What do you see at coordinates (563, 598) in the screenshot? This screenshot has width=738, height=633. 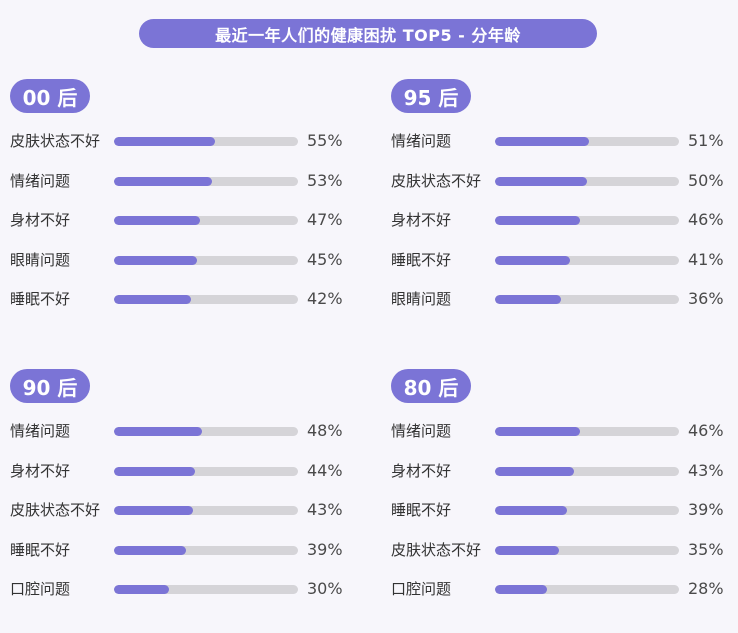 I see `bar-row: 口腔问题 28%` at bounding box center [563, 598].